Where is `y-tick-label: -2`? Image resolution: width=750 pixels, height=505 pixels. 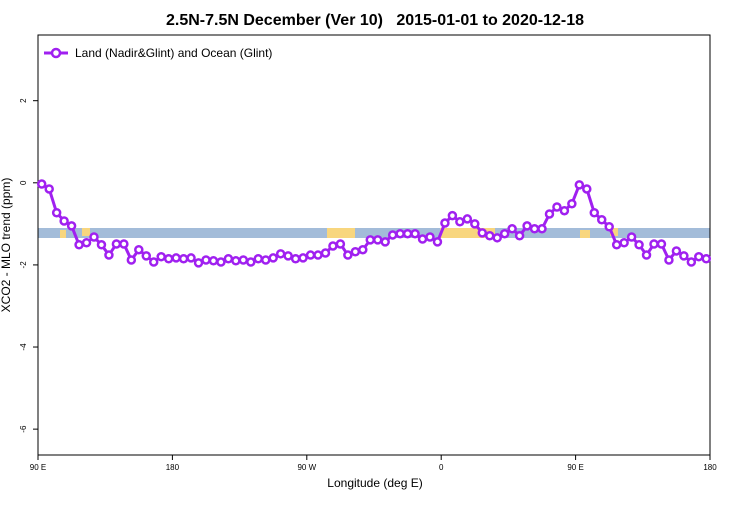
y-tick-label: -2 is located at coordinates (23, 265).